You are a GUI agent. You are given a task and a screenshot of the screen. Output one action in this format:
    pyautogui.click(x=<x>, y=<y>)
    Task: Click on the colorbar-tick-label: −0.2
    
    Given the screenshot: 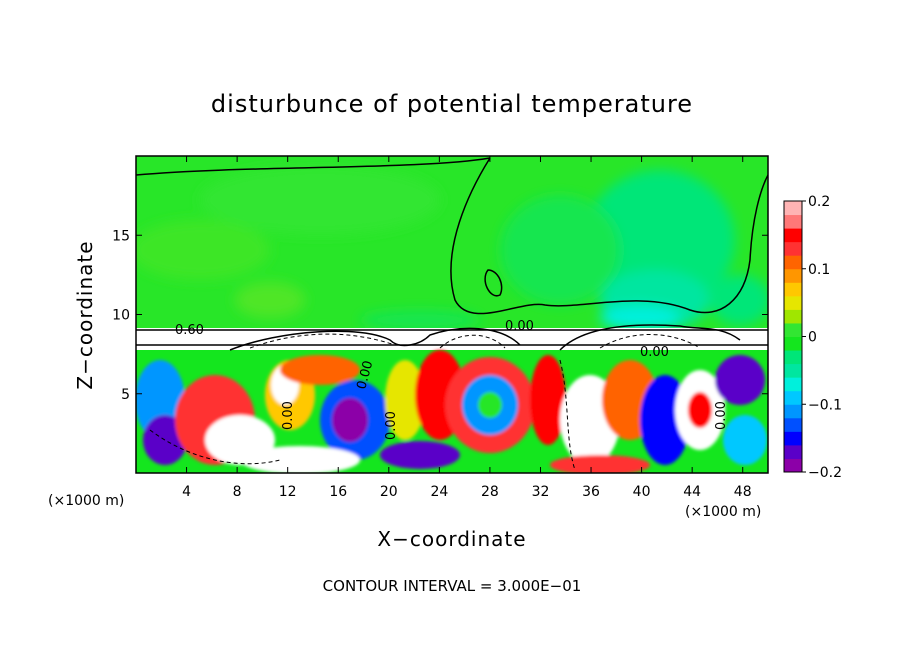 What is the action you would take?
    pyautogui.click(x=825, y=473)
    